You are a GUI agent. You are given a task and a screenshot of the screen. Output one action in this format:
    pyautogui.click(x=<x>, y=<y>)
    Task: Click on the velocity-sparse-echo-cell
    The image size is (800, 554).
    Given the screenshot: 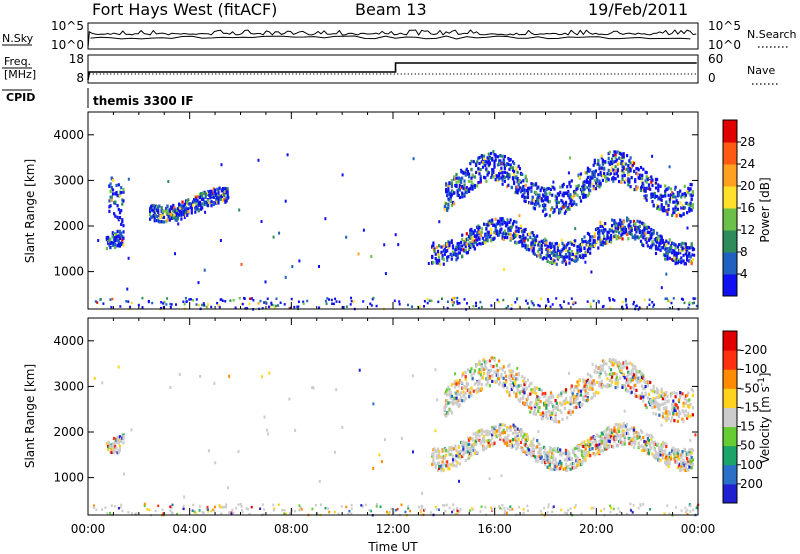 What is the action you would take?
    pyautogui.click(x=229, y=376)
    